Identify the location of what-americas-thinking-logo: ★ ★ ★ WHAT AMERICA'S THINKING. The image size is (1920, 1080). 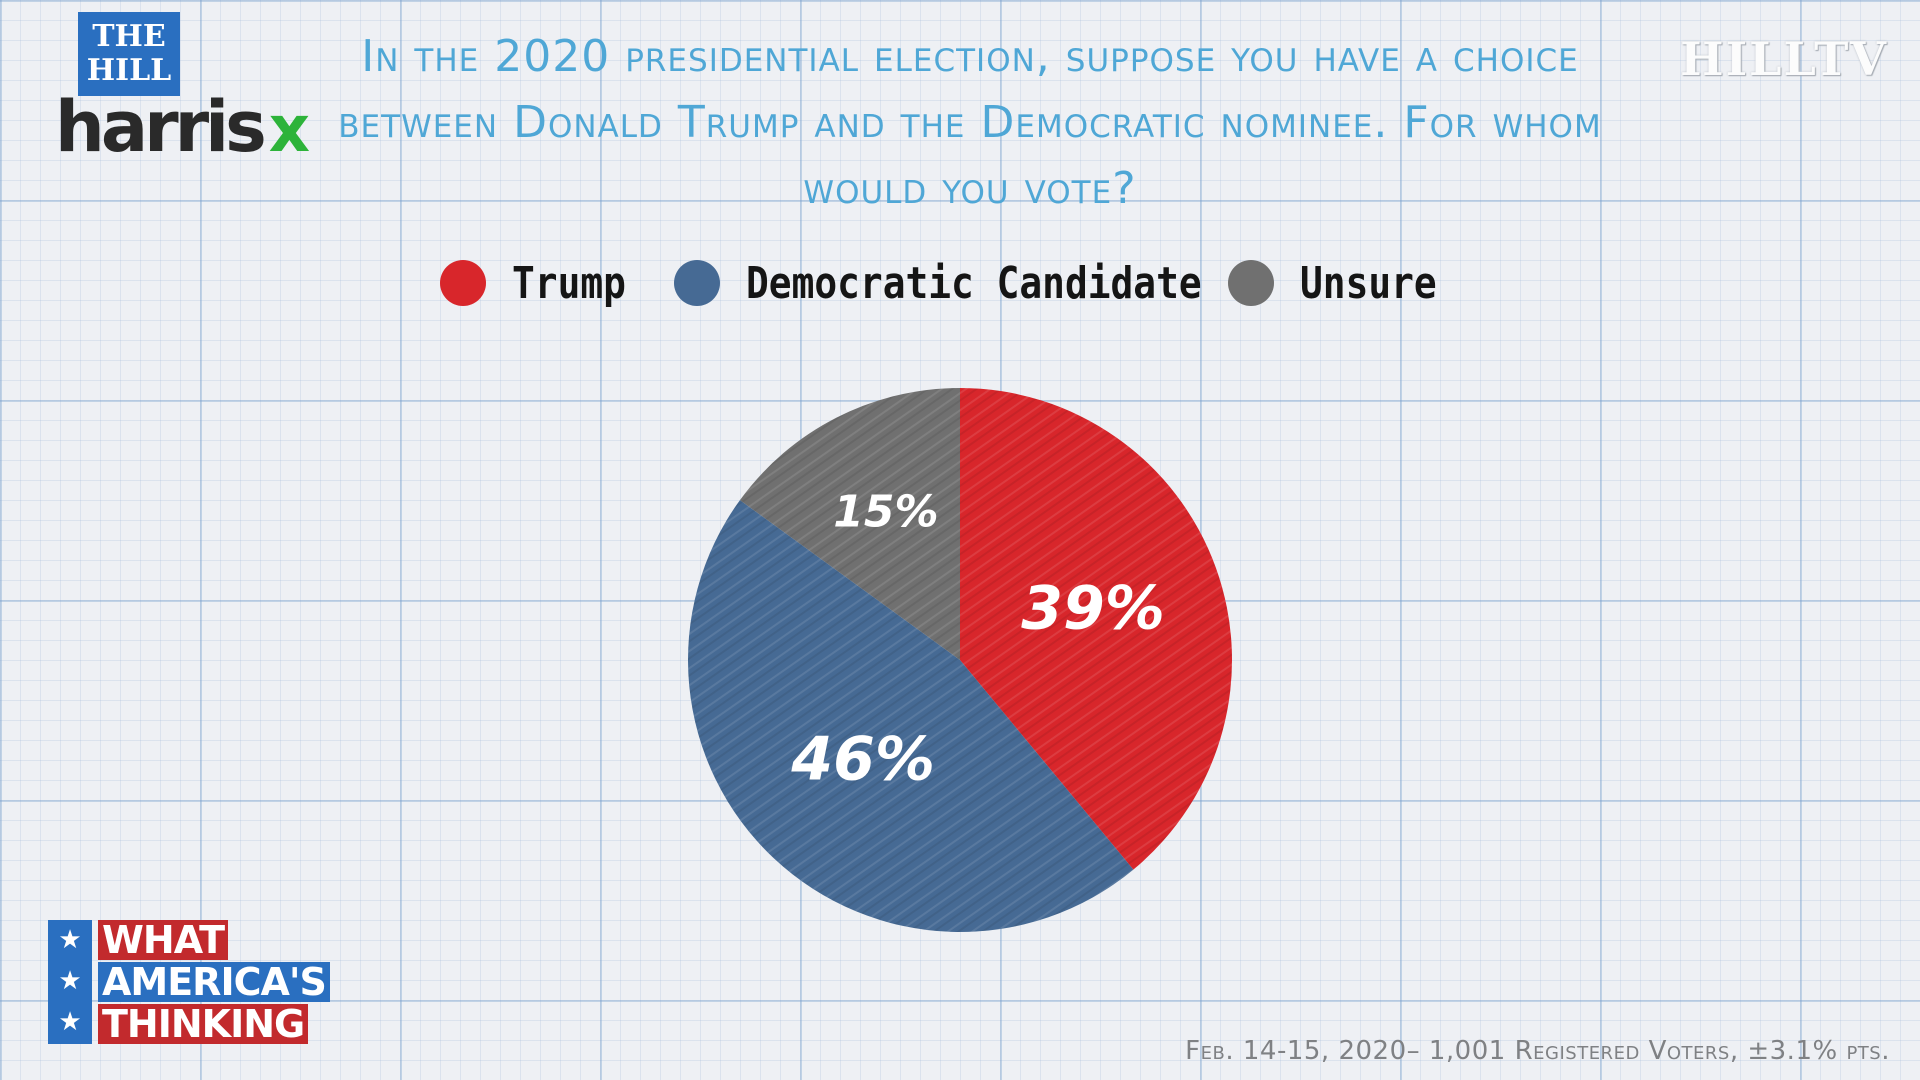
(189, 982).